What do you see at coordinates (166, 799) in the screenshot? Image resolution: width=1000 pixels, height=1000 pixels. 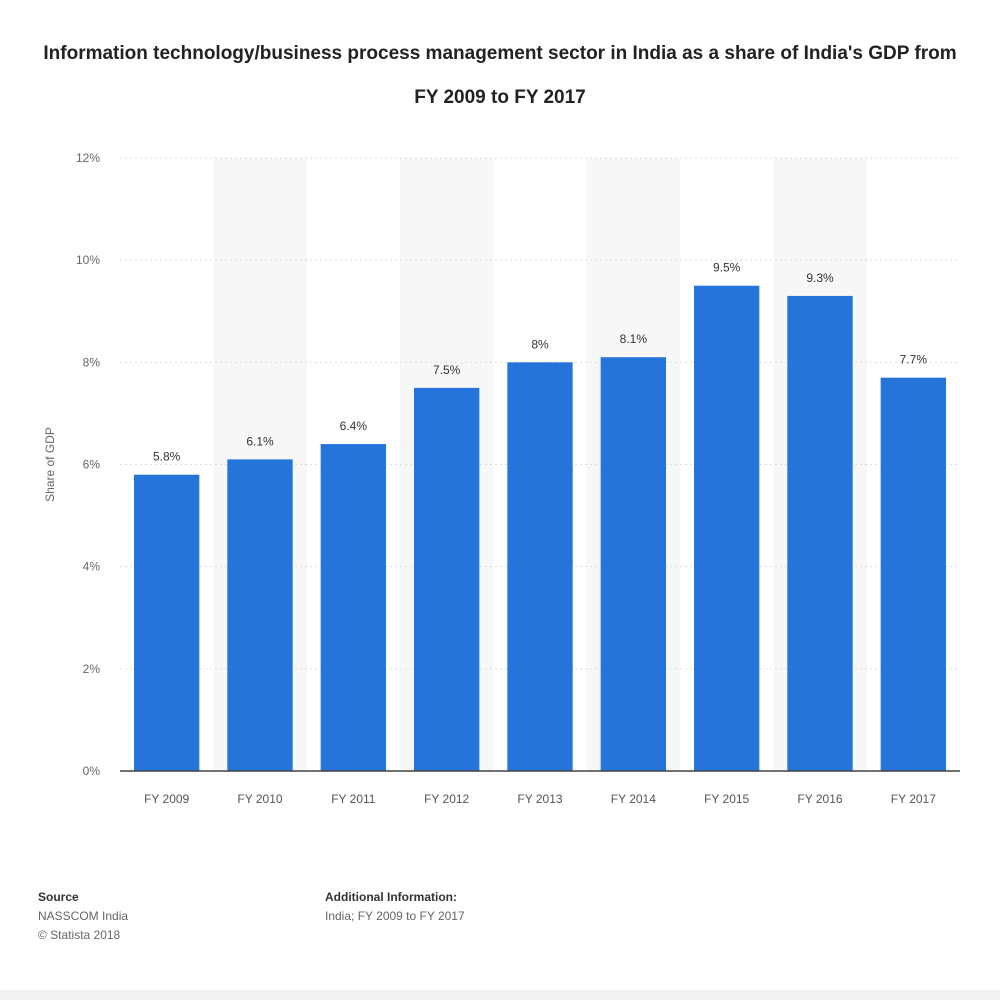 I see `x-tick-label: FY 2009` at bounding box center [166, 799].